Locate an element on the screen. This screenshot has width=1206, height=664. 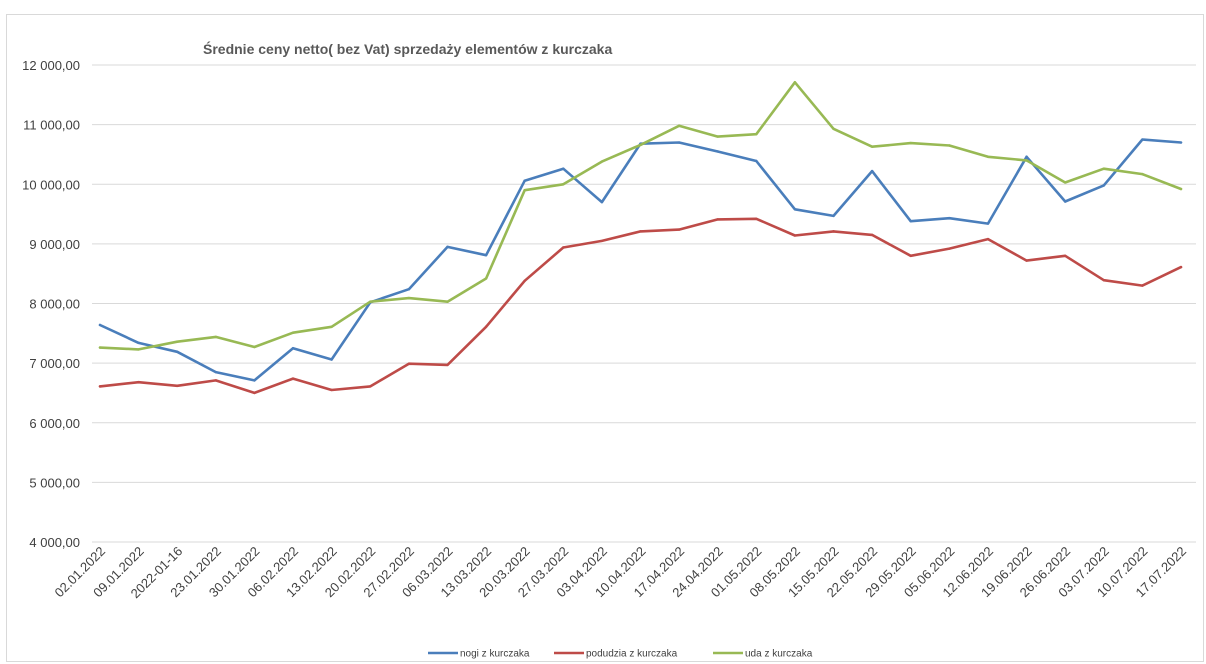
legend-label: nogi z kurczaka is located at coordinates (495, 654).